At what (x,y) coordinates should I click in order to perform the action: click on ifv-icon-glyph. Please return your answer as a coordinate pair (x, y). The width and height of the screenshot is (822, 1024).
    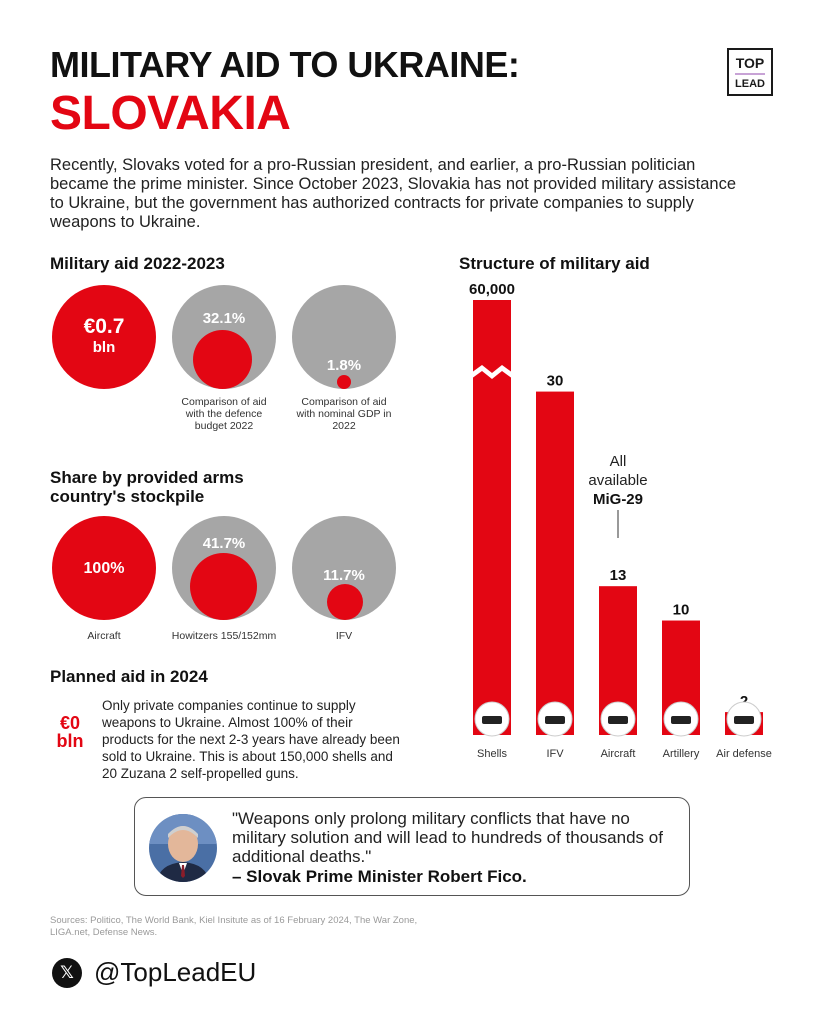
    Looking at the image, I should click on (555, 720).